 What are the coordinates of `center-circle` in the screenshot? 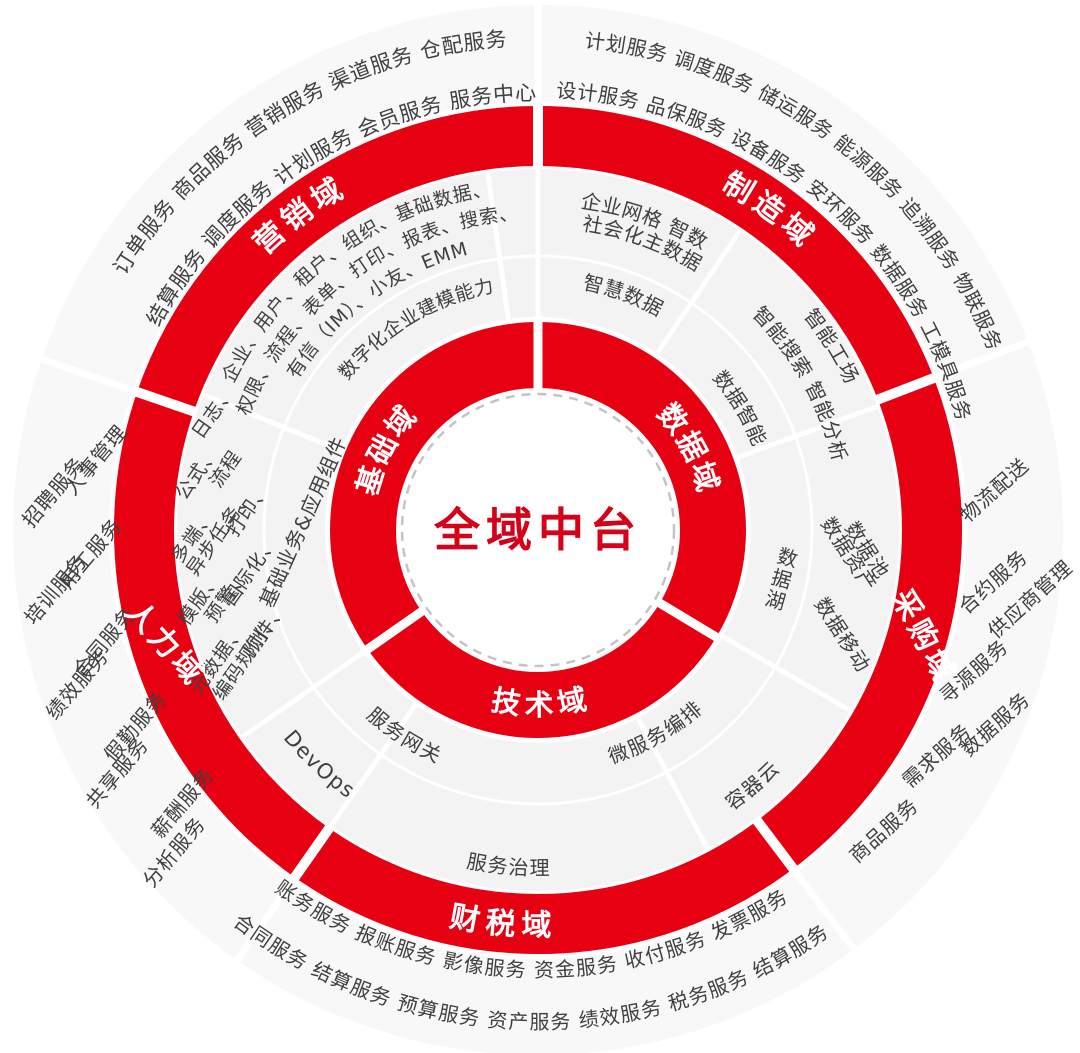 It's located at (538, 530).